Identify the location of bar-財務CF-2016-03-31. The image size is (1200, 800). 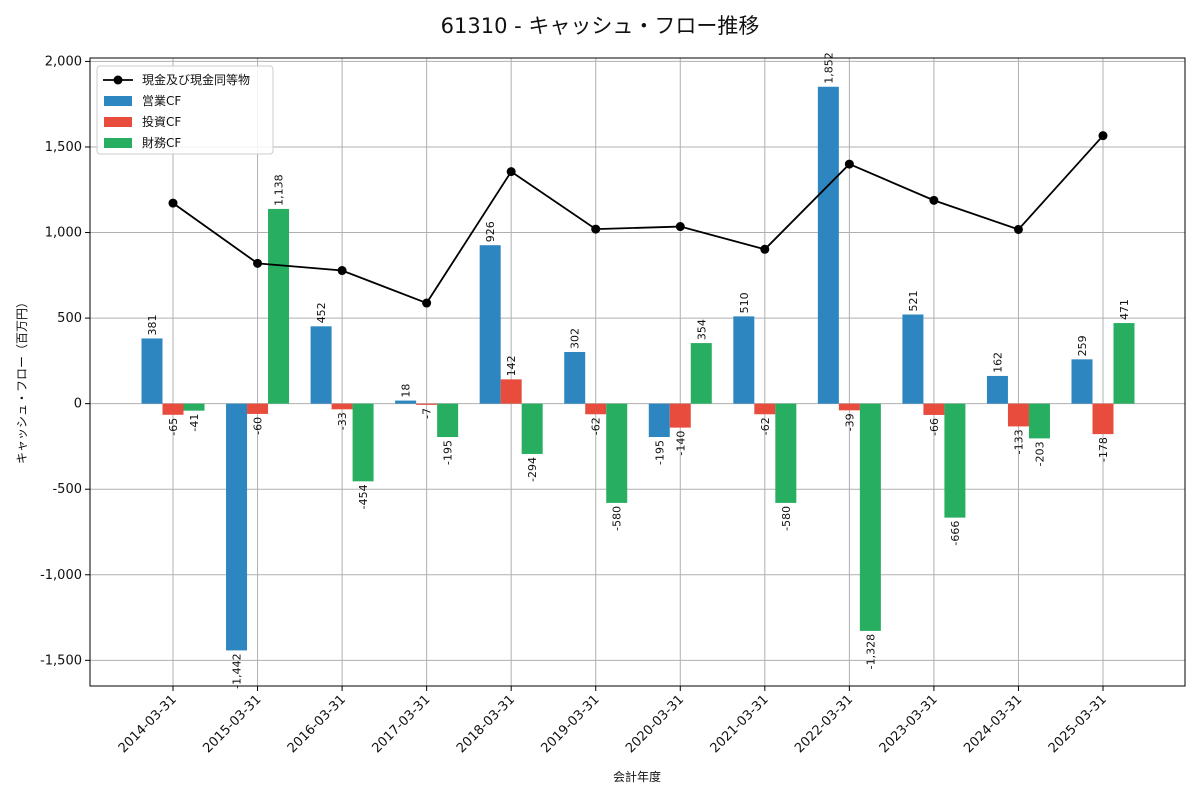
(363, 442).